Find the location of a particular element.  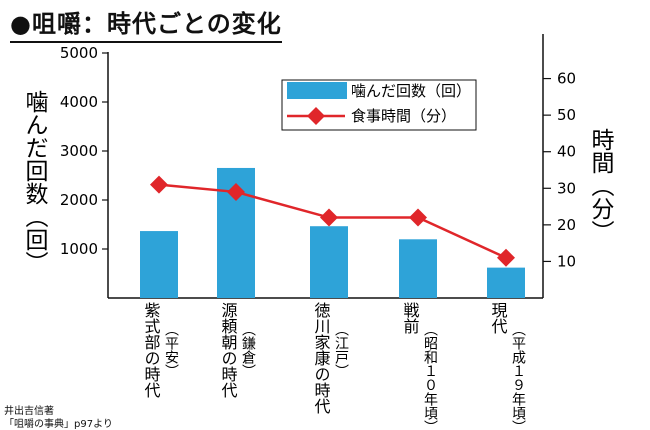

category-label: 戦前 is located at coordinates (410, 318).